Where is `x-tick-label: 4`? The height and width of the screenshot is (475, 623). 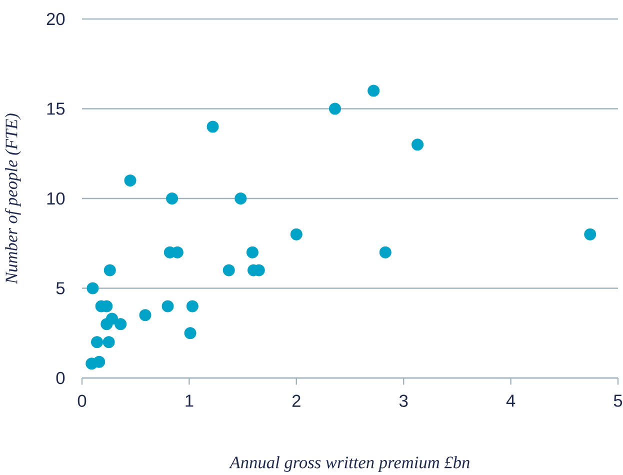
x-tick-label: 4 is located at coordinates (511, 400).